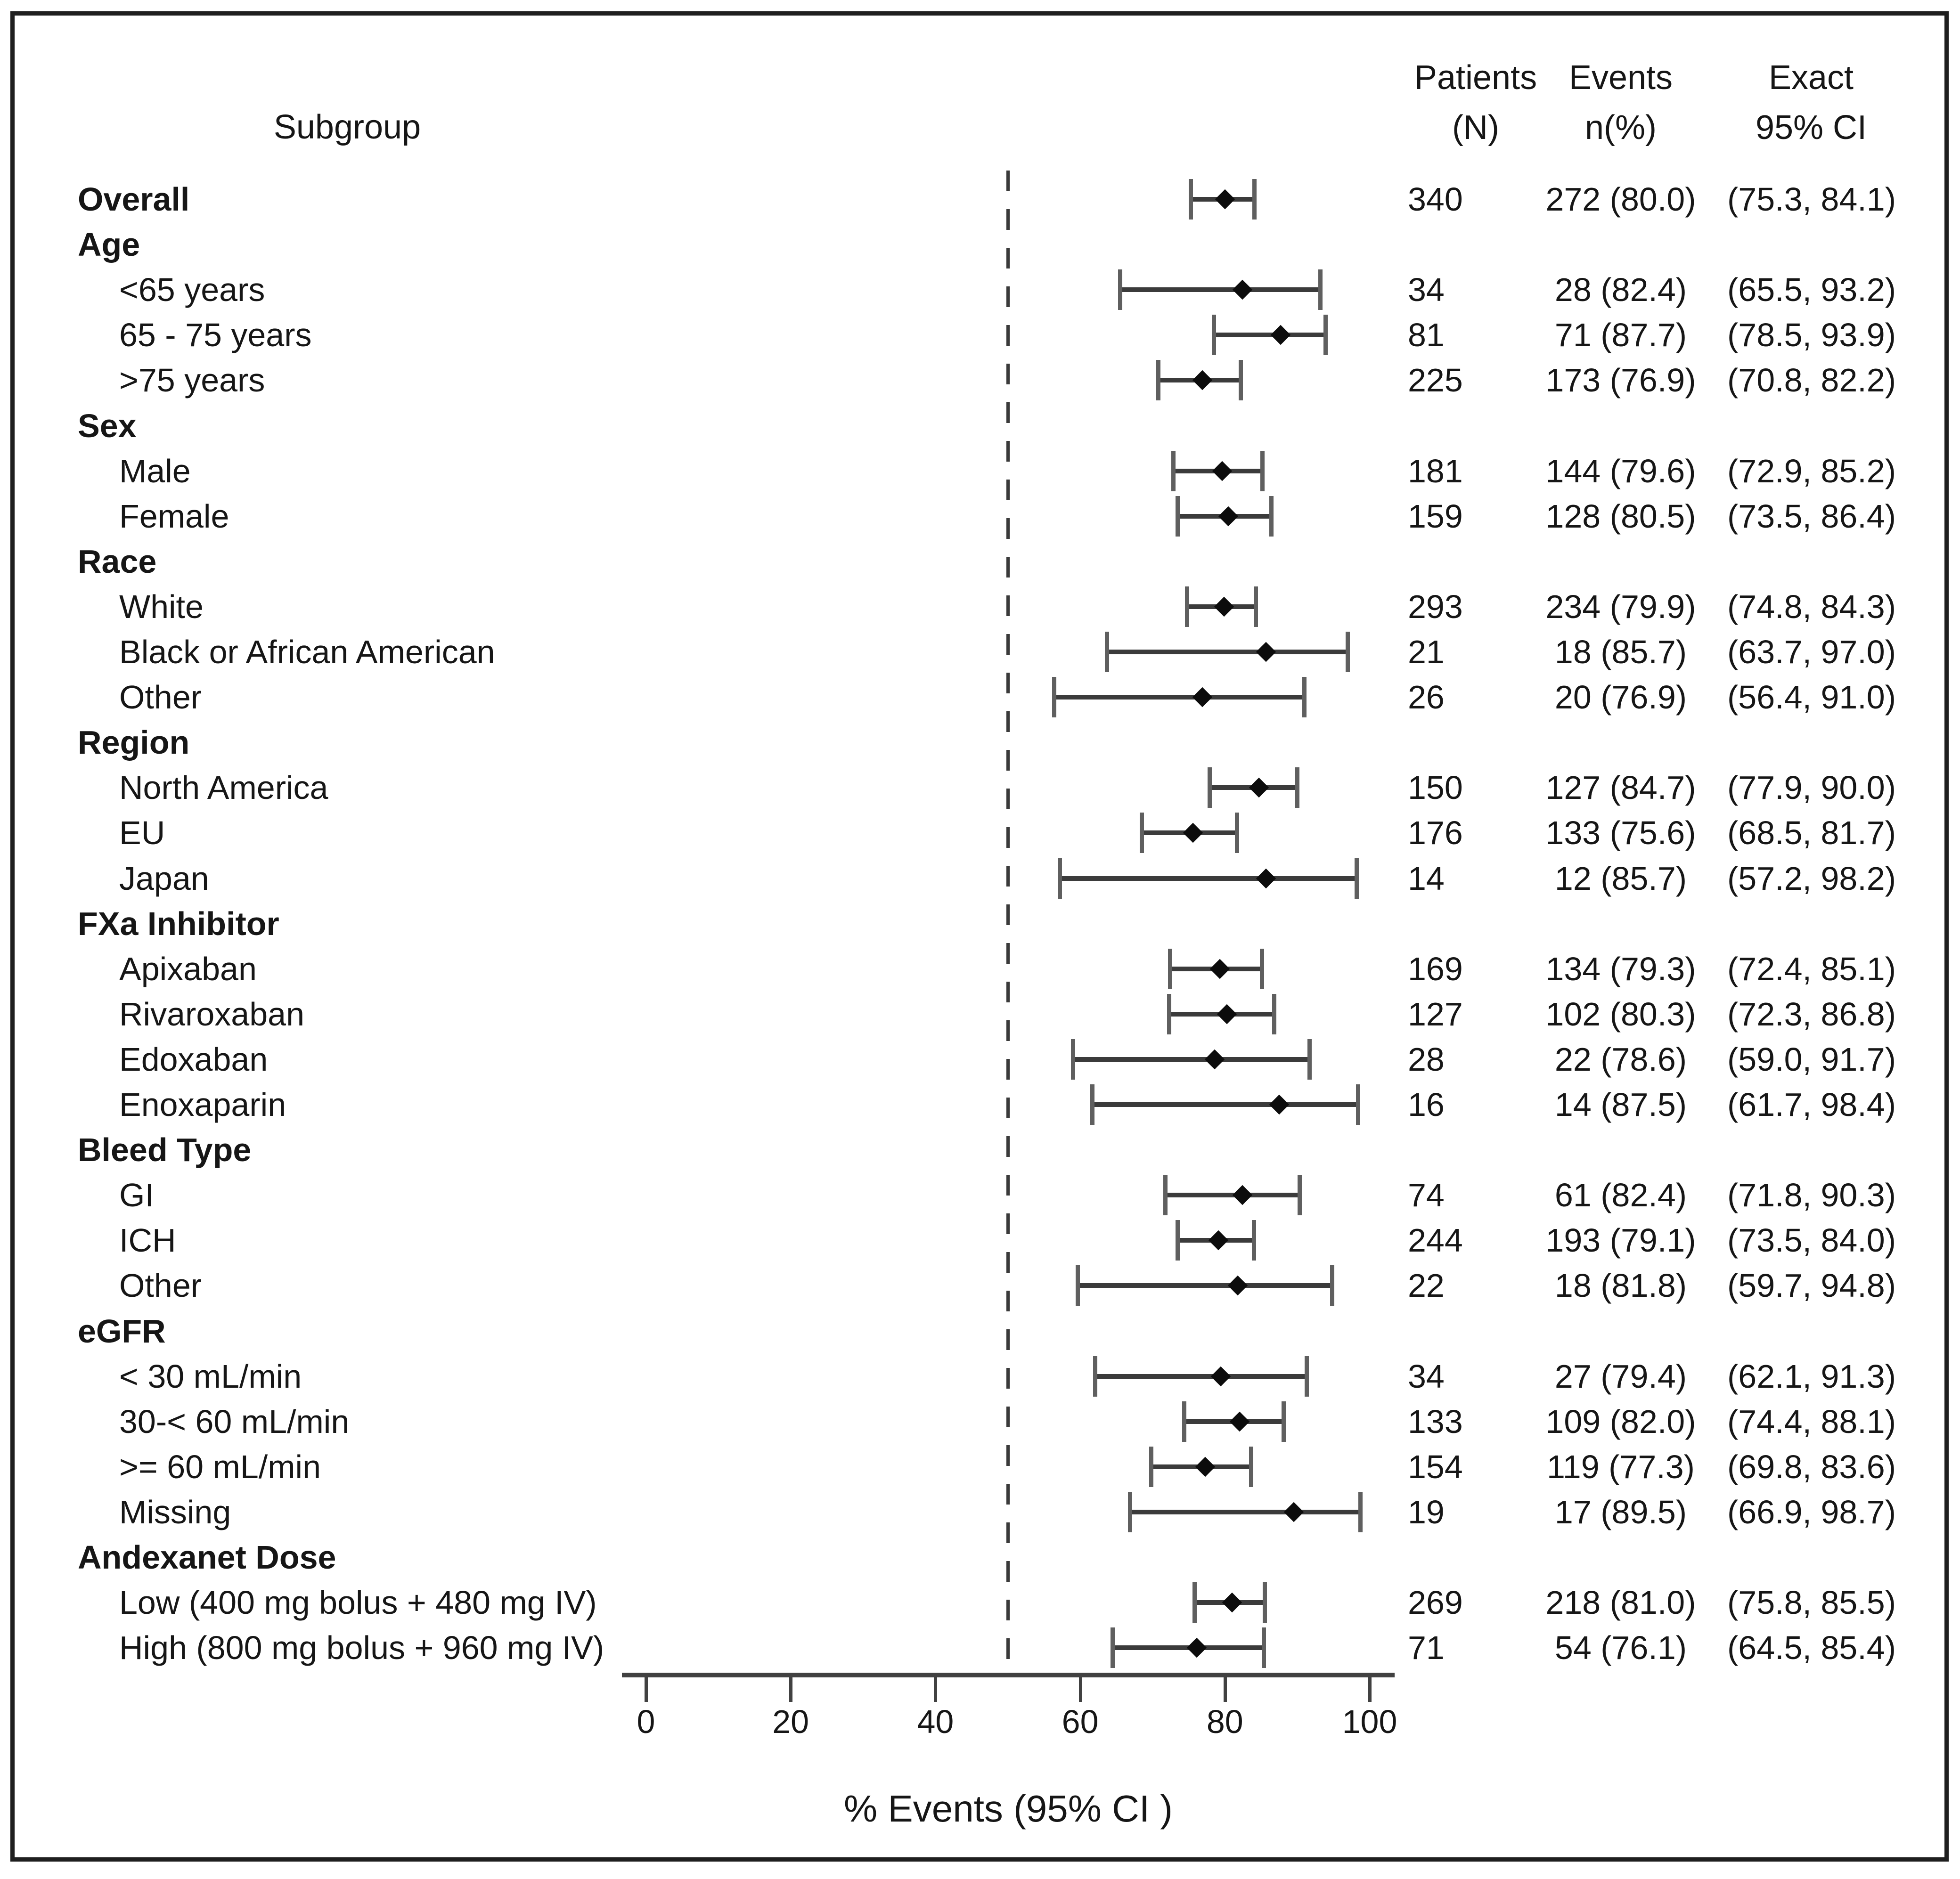  What do you see at coordinates (980, 878) in the screenshot?
I see `data-row: Japan 14 12 (85.7) (57.2, 98.2)` at bounding box center [980, 878].